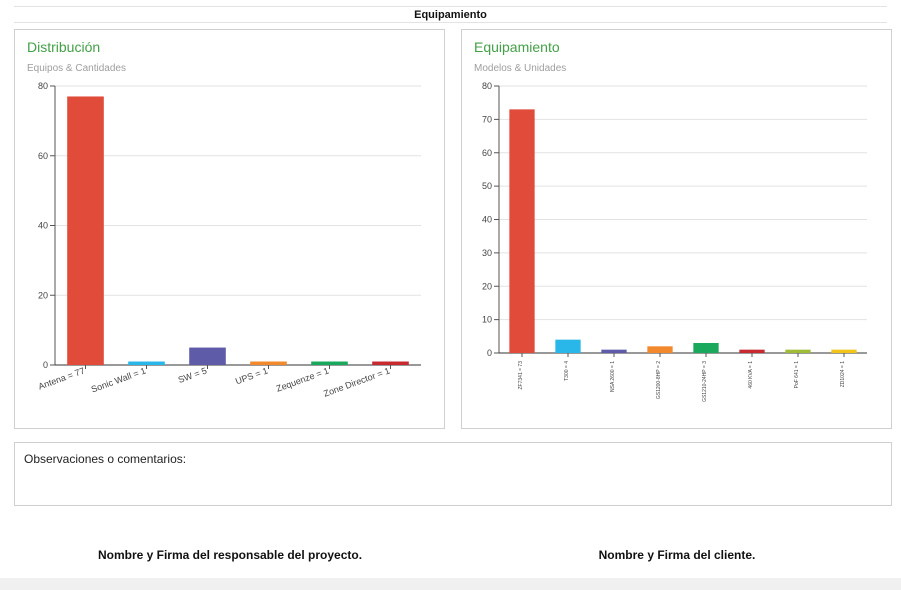  Describe the element at coordinates (450, 584) in the screenshot. I see `footer-band` at that location.